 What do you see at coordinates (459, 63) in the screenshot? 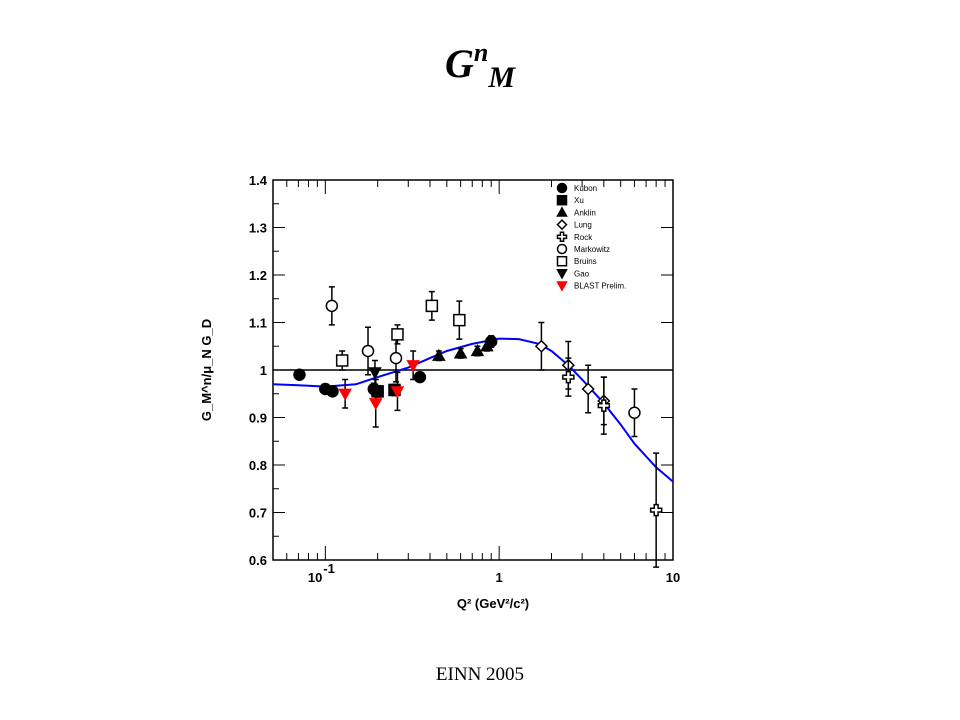
I see `title-base: G` at bounding box center [459, 63].